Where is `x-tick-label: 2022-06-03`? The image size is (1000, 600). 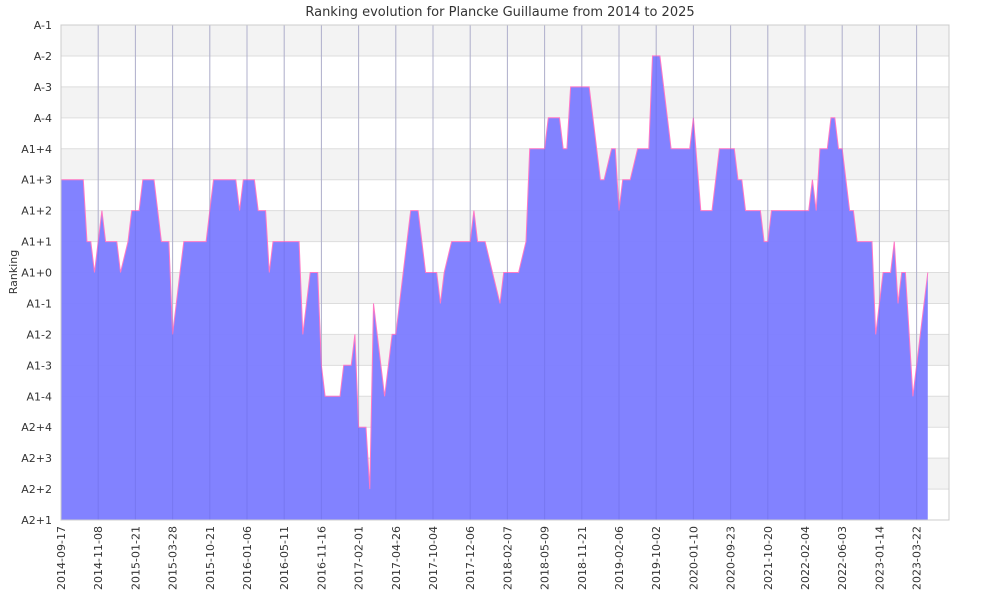
x-tick-label: 2022-06-03 is located at coordinates (842, 558).